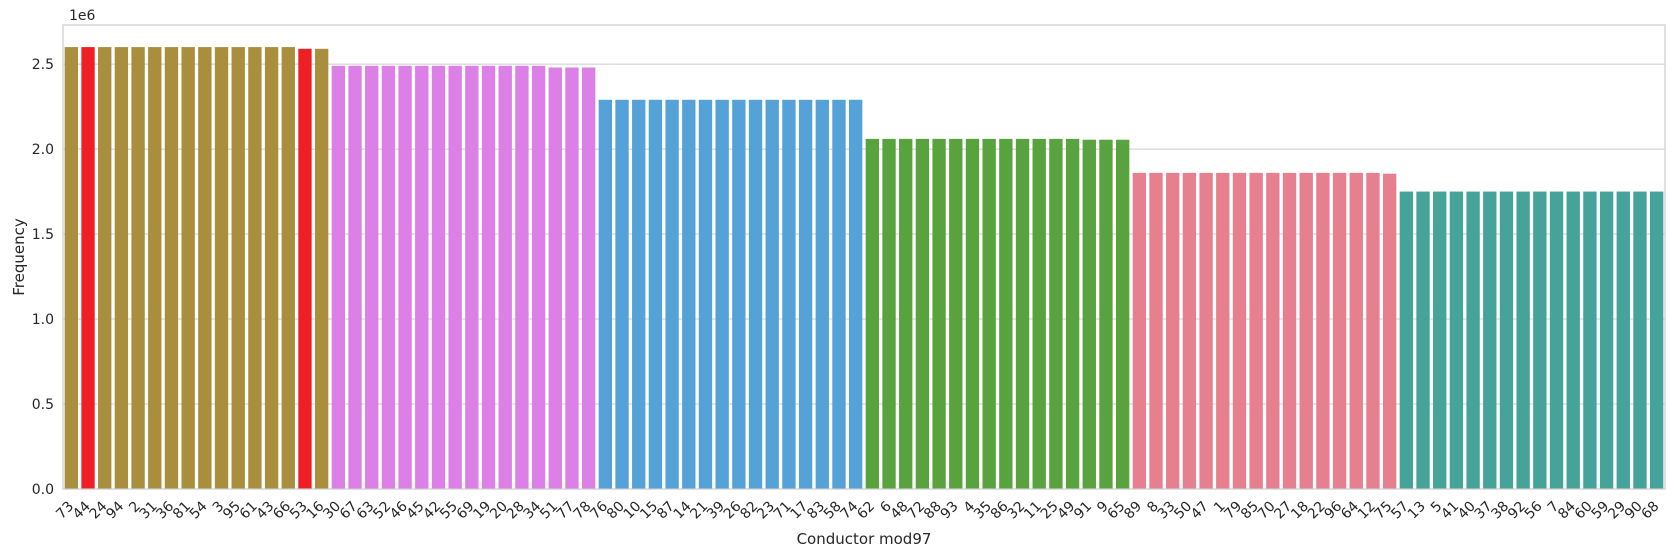 This screenshot has height=556, width=1674. I want to click on x-tick-label: 47, so click(1200, 511).